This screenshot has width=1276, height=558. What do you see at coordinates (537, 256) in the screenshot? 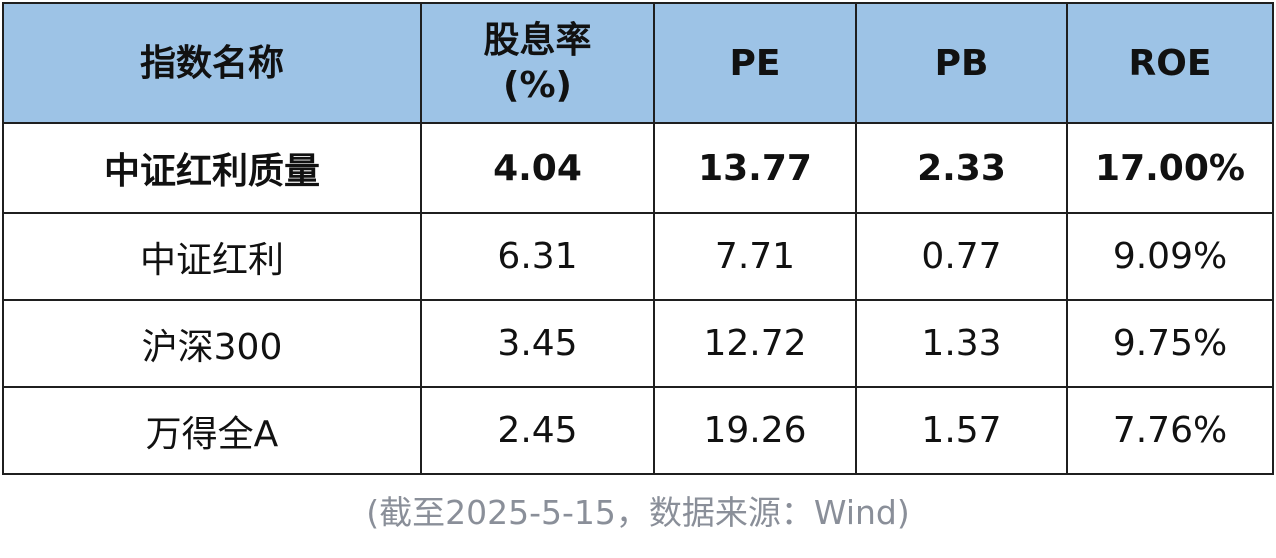
I see `cell-dividend-yield: 6.31` at bounding box center [537, 256].